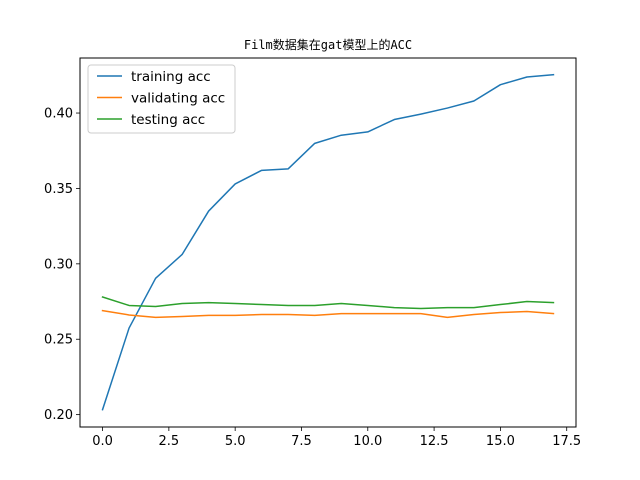 The image size is (640, 480). Describe the element at coordinates (301, 441) in the screenshot. I see `x-tick-label: 7.5` at that location.